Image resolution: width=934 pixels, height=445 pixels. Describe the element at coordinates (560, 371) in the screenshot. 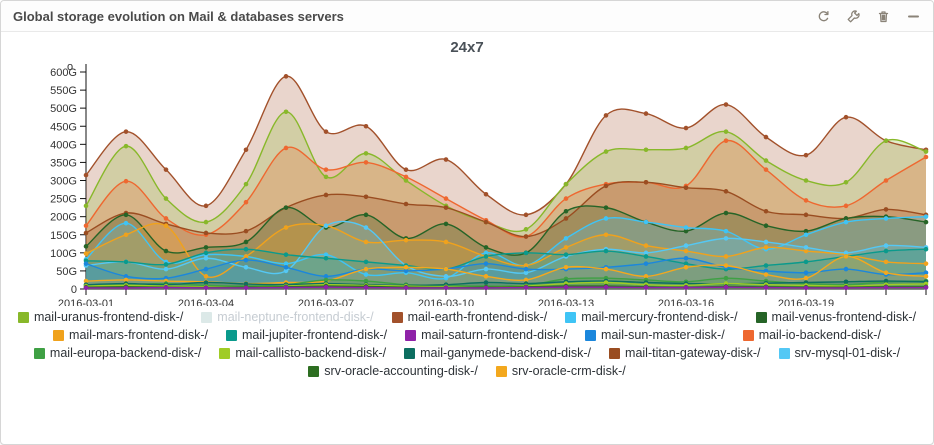

I see `legend-item: srv-oracle-crm-disk-/` at that location.